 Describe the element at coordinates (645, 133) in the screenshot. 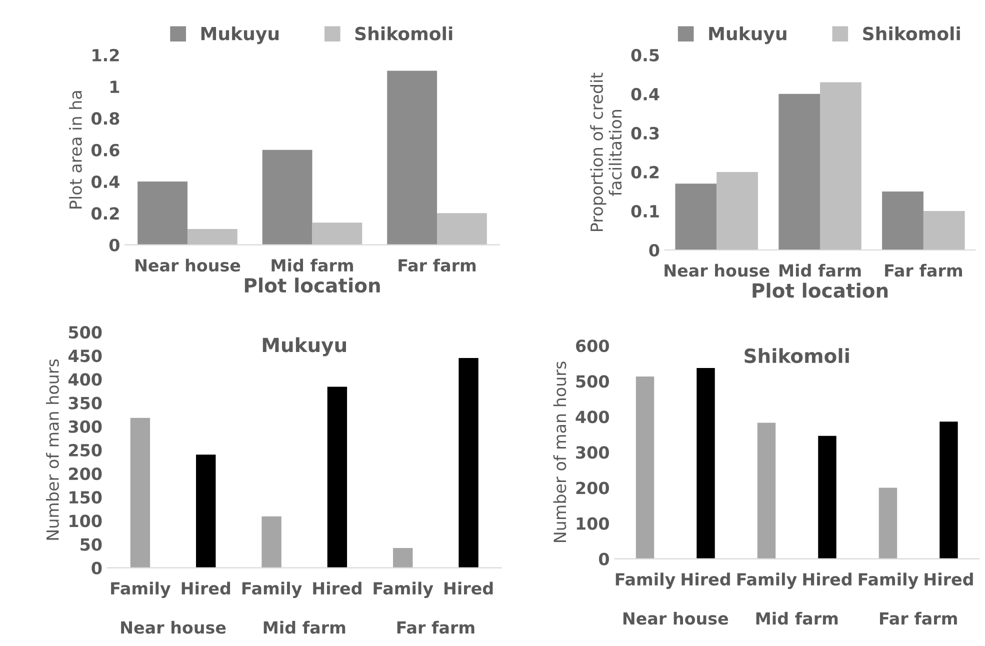

I see `y-tick-label: 0.3` at that location.